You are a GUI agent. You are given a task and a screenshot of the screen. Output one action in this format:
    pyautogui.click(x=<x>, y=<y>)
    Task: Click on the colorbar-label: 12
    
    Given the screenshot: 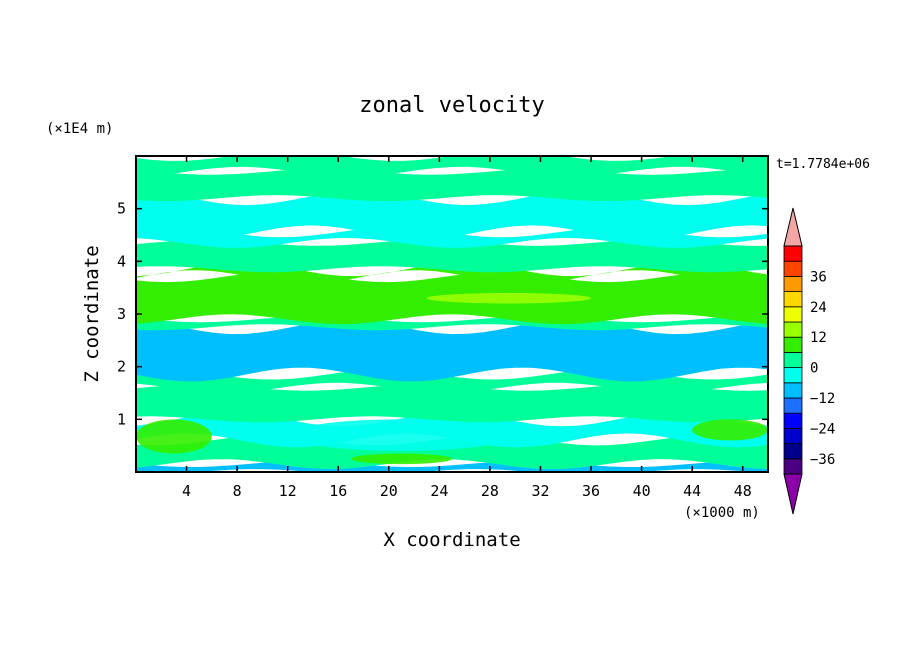 What is the action you would take?
    pyautogui.click(x=818, y=338)
    